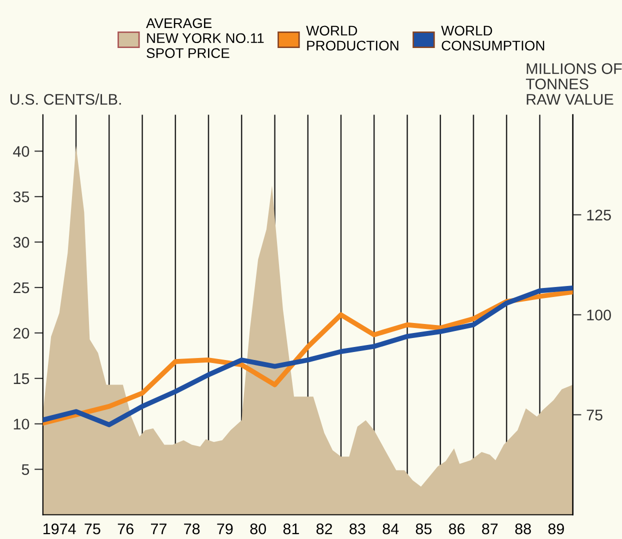 The image size is (622, 539). Describe the element at coordinates (599, 315) in the screenshot. I see `y2-tick-label: 100` at that location.